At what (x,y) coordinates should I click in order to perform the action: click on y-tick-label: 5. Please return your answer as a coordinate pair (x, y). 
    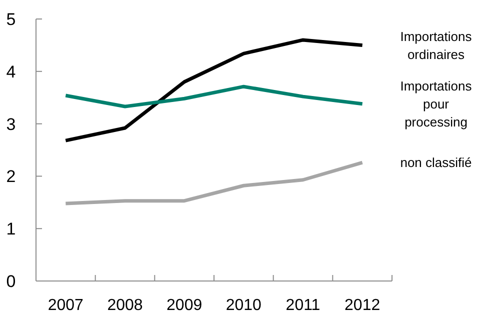
    Looking at the image, I should click on (11, 19).